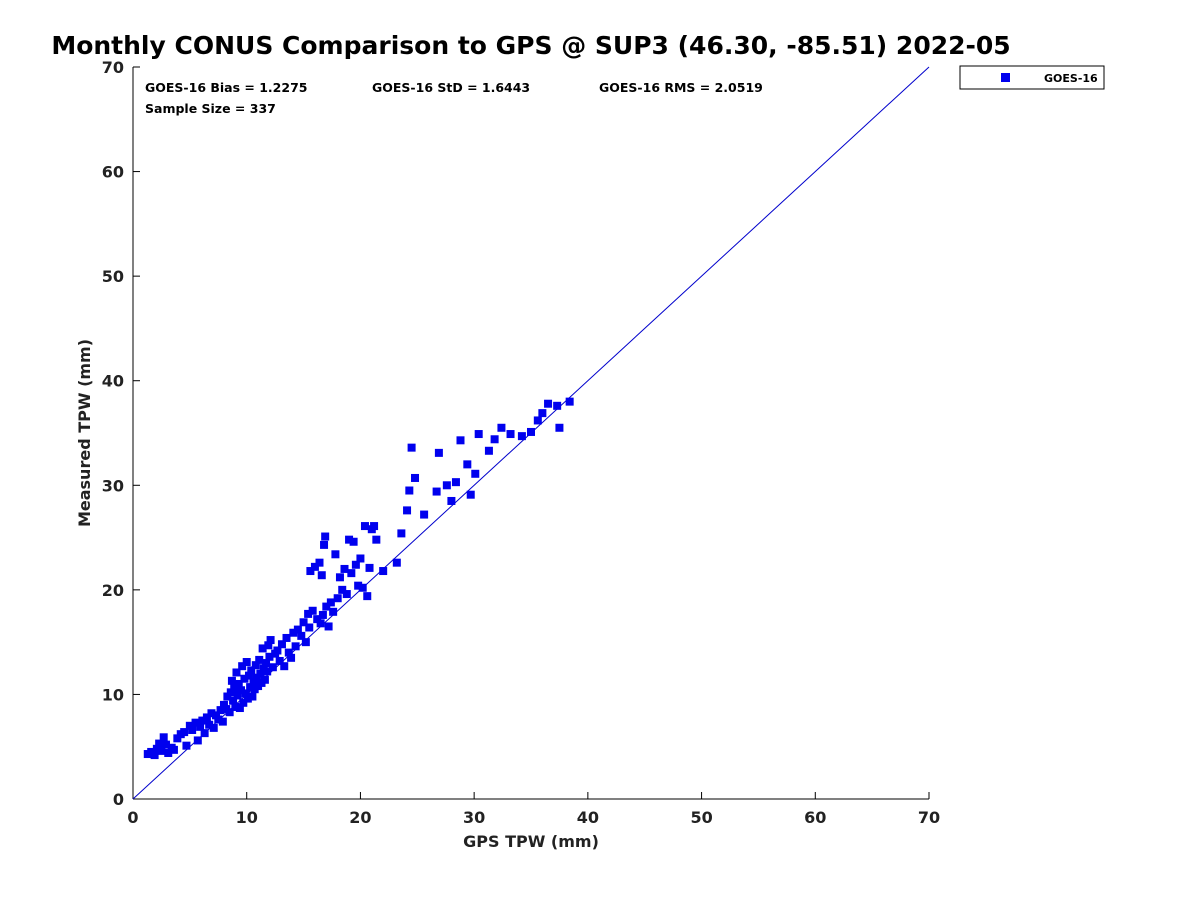 The height and width of the screenshot is (900, 1200). What do you see at coordinates (113, 172) in the screenshot?
I see `y-tick-label: 60` at bounding box center [113, 172].